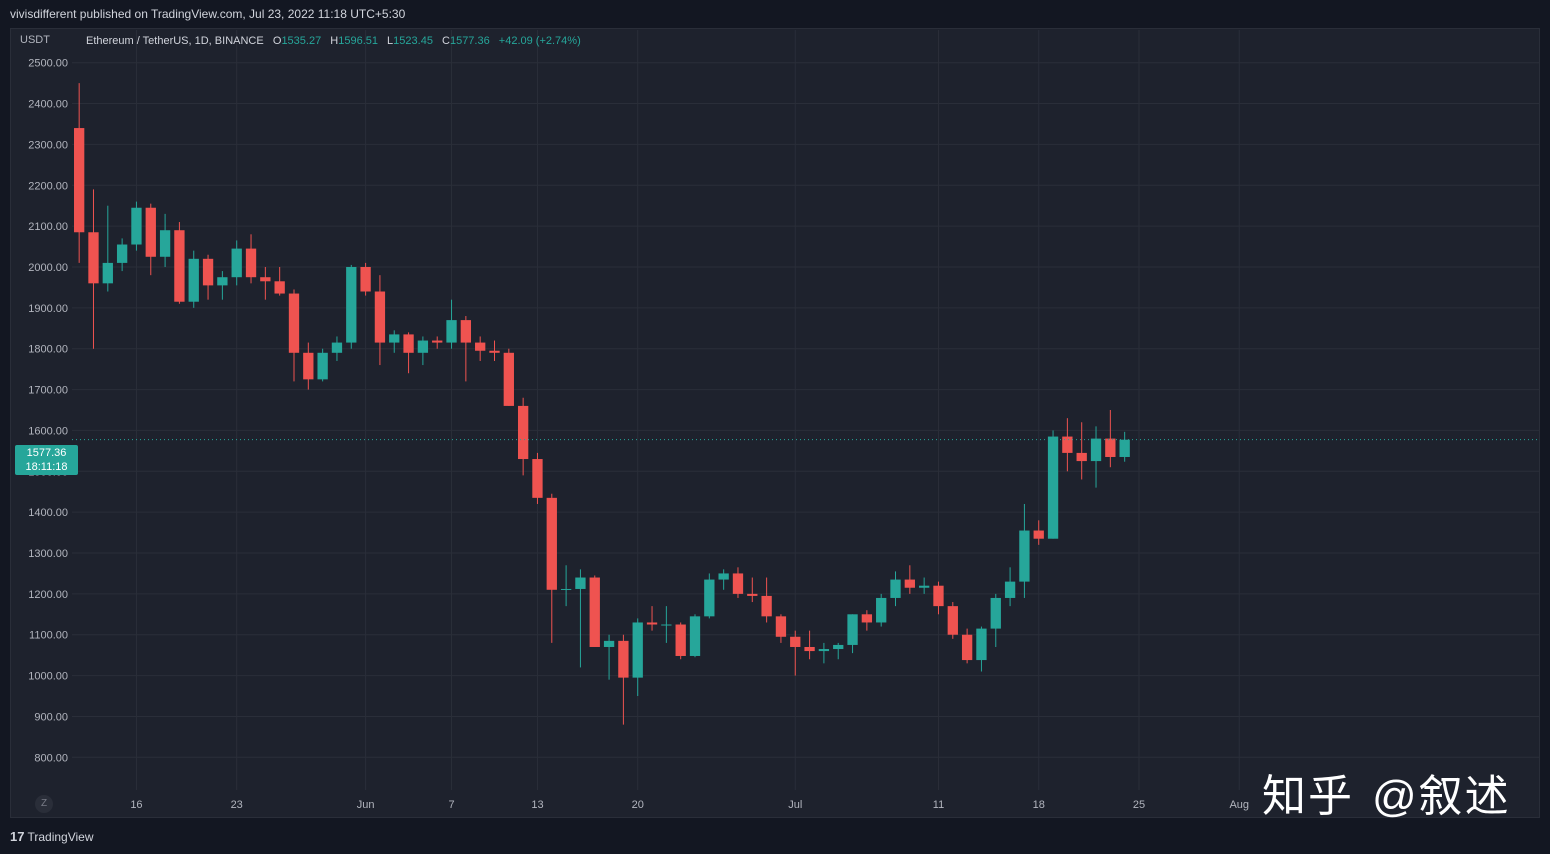 Image resolution: width=1550 pixels, height=854 pixels. What do you see at coordinates (136, 805) in the screenshot?
I see `x-tick-label: 16` at bounding box center [136, 805].